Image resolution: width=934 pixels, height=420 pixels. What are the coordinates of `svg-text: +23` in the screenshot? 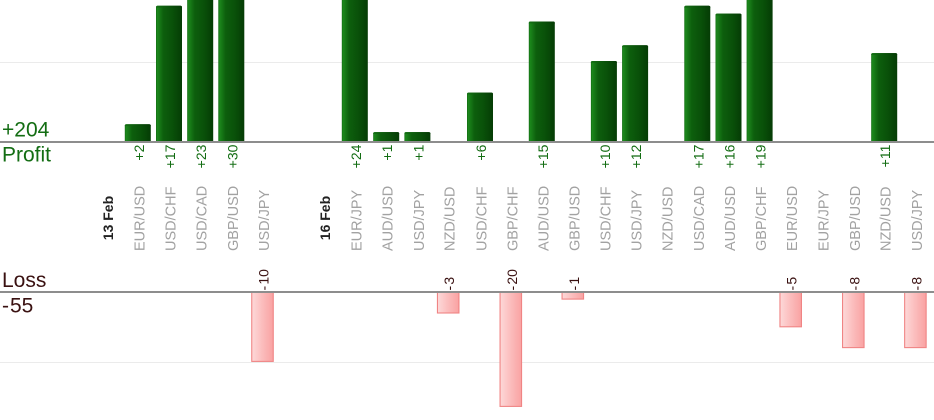 It's located at (201, 156).